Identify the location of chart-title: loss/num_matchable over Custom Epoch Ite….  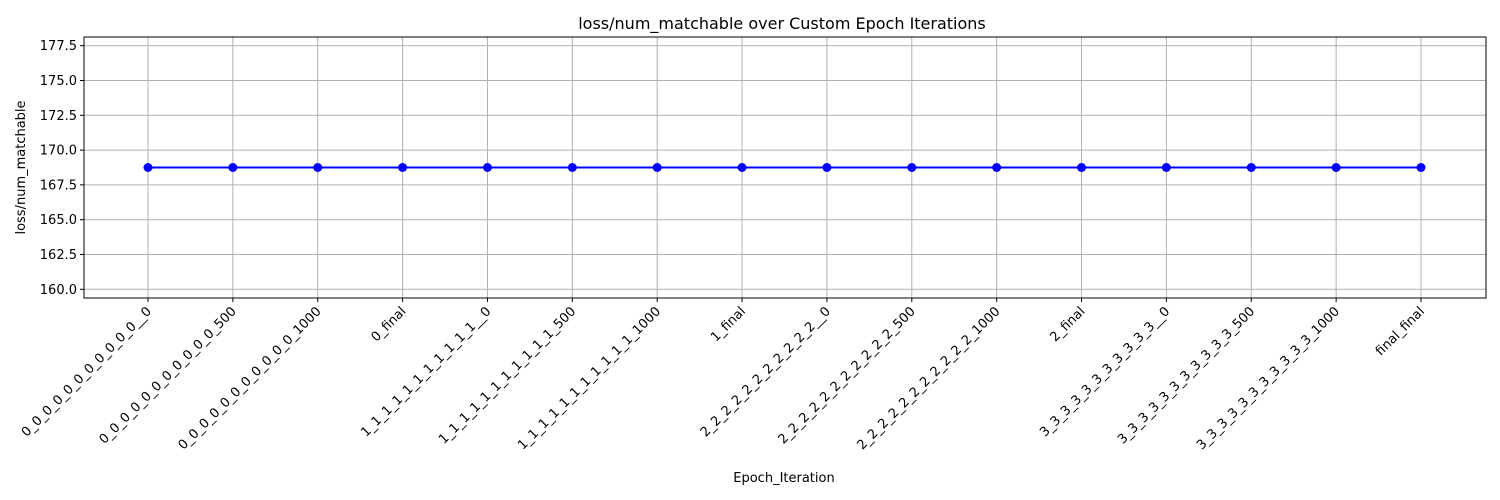
(782, 24).